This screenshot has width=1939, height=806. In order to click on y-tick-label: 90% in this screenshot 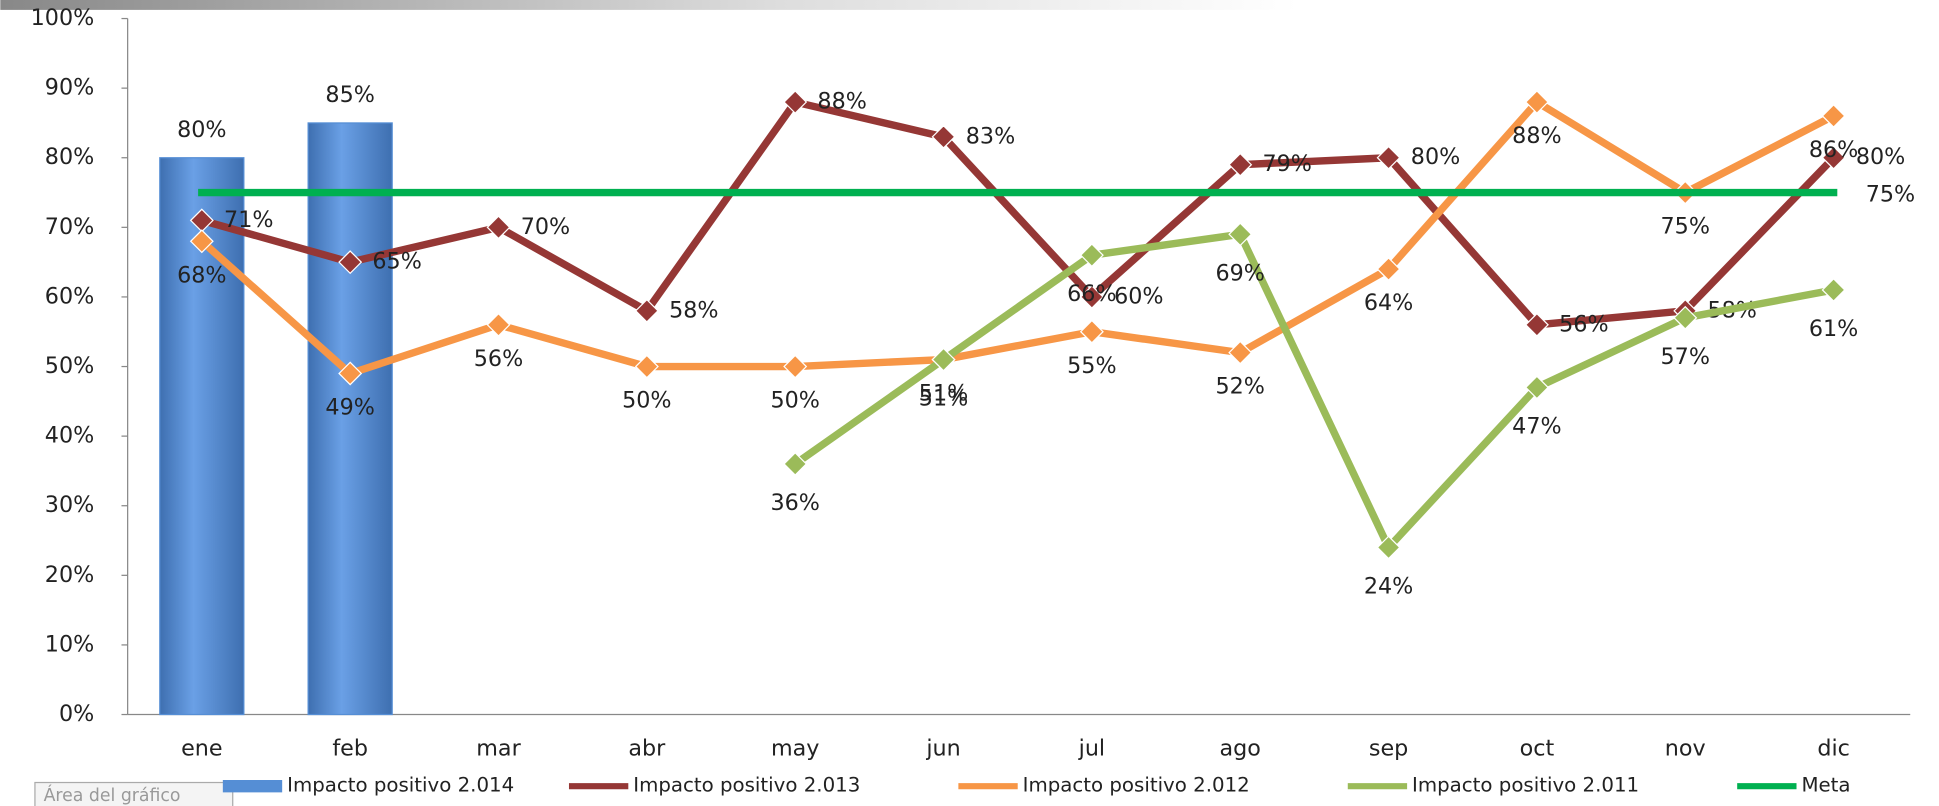, I will do `click(69, 88)`.